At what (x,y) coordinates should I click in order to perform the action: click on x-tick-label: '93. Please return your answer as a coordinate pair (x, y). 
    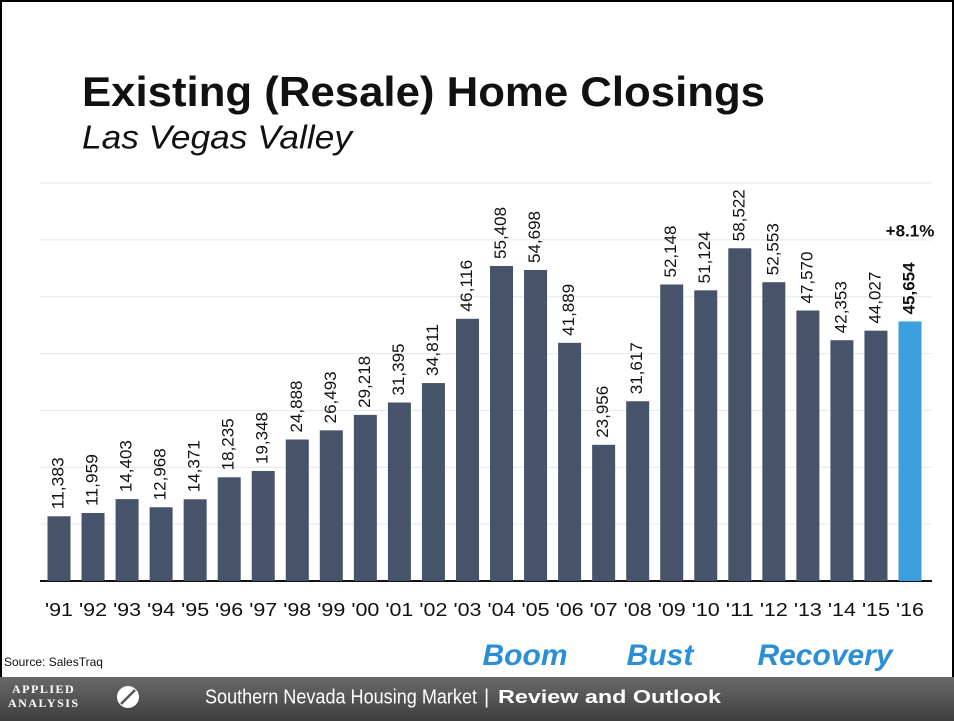
    Looking at the image, I should click on (127, 610).